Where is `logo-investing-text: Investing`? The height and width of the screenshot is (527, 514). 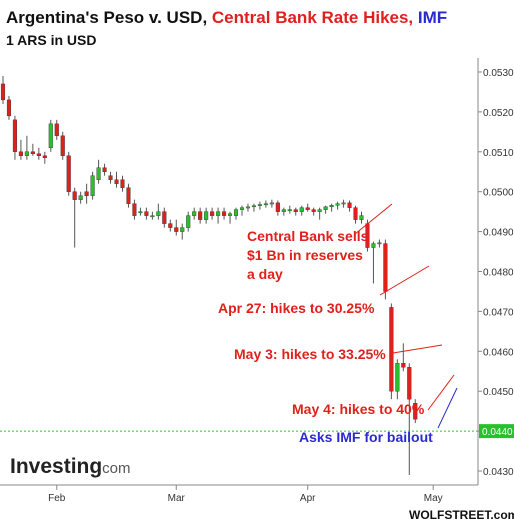 logo-investing-text: Investing is located at coordinates (56, 466).